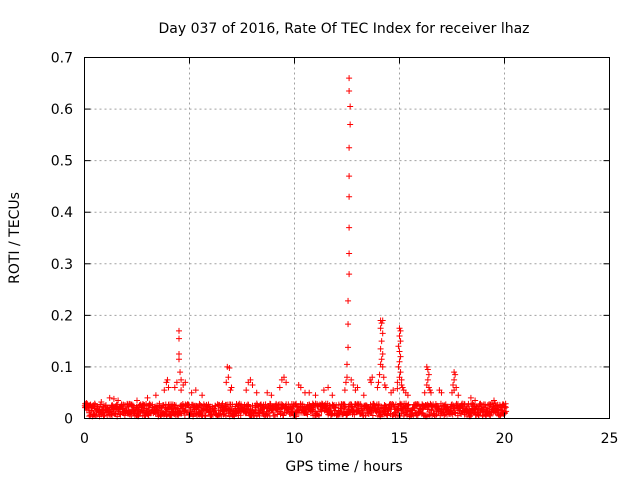 This screenshot has height=480, width=640. I want to click on y-tick-label: 0.1, so click(62, 368).